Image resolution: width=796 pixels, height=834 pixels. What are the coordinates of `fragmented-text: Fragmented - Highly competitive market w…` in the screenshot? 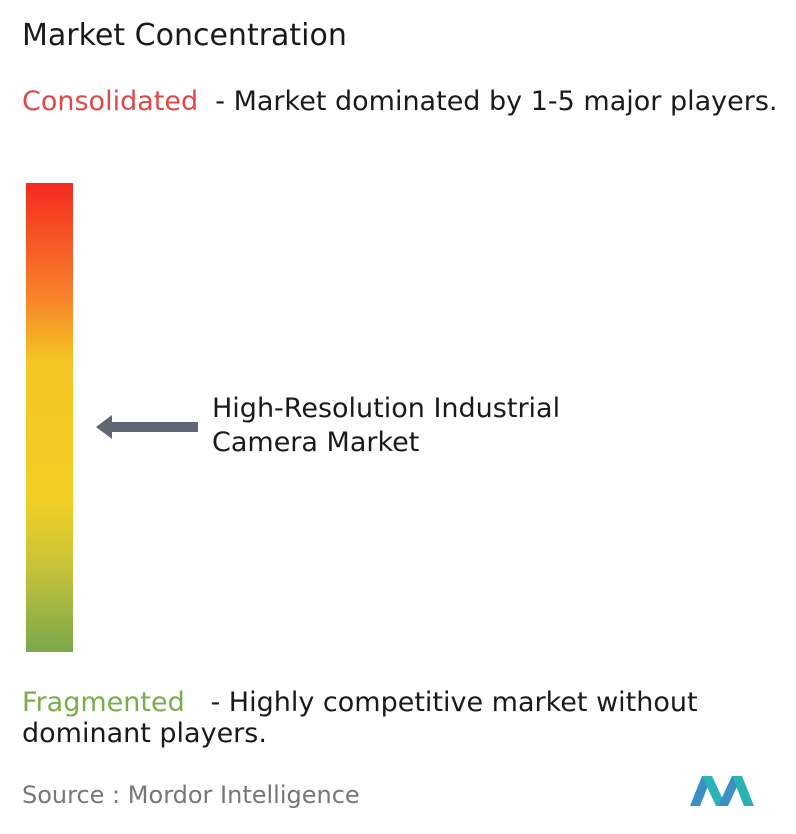 It's located at (402, 718).